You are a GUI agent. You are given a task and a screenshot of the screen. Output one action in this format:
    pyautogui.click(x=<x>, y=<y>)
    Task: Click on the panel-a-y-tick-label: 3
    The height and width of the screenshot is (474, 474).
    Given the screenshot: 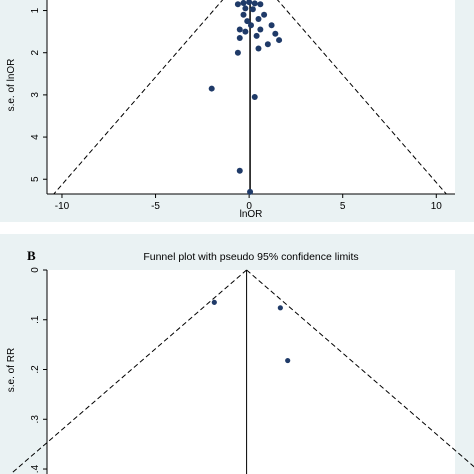 What is the action you would take?
    pyautogui.click(x=35, y=95)
    